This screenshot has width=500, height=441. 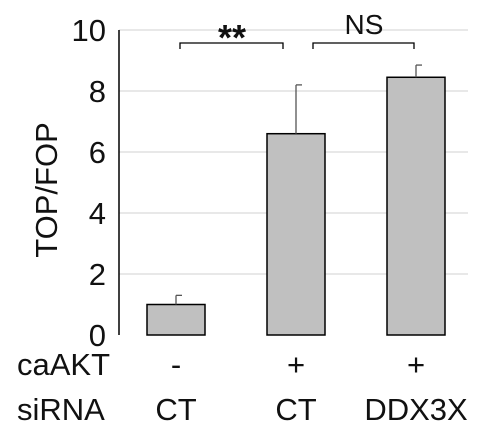 What do you see at coordinates (416, 409) in the screenshot?
I see `condition-value: DDX3X` at bounding box center [416, 409].